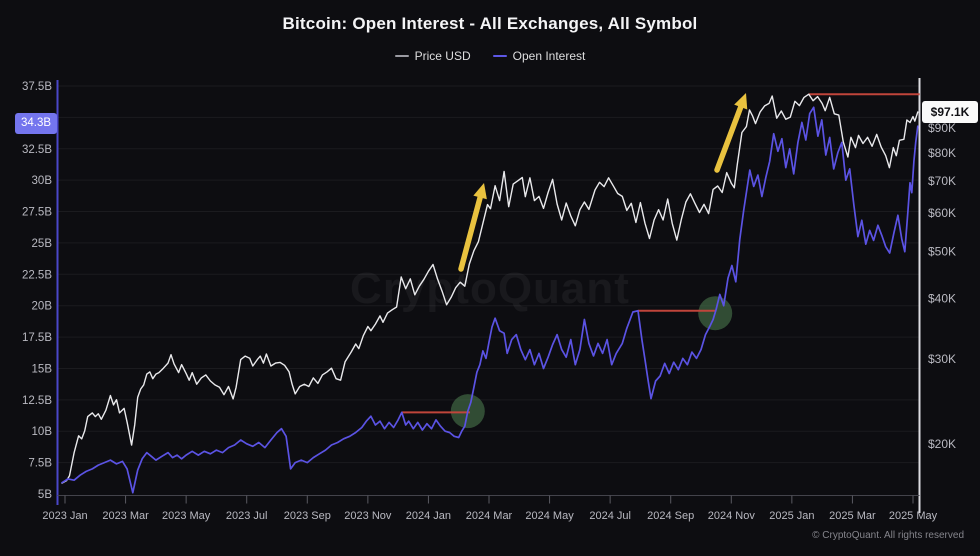 The width and height of the screenshot is (980, 556). Describe the element at coordinates (40, 464) in the screenshot. I see `left-axis-label: 7.5B` at that location.